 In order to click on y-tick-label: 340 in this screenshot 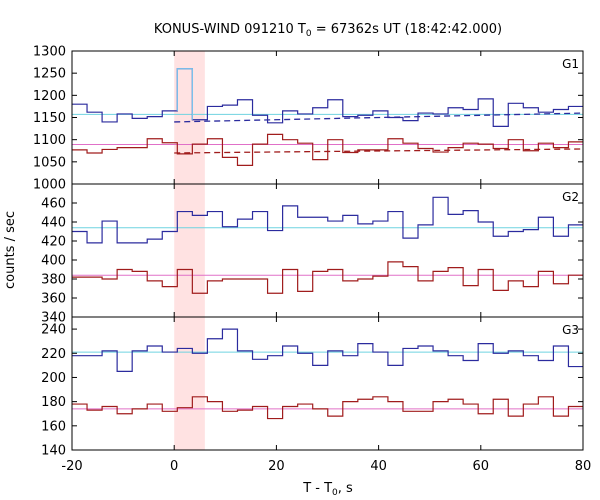, I will do `click(53, 318)`.